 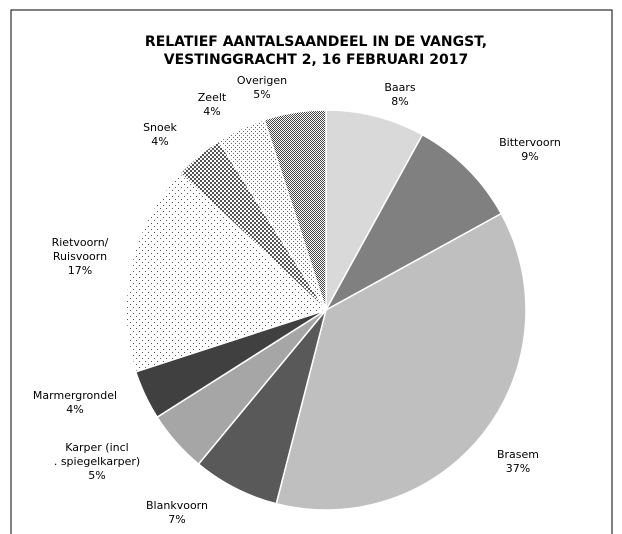 What do you see at coordinates (518, 454) in the screenshot?
I see `category-label: Brasem` at bounding box center [518, 454].